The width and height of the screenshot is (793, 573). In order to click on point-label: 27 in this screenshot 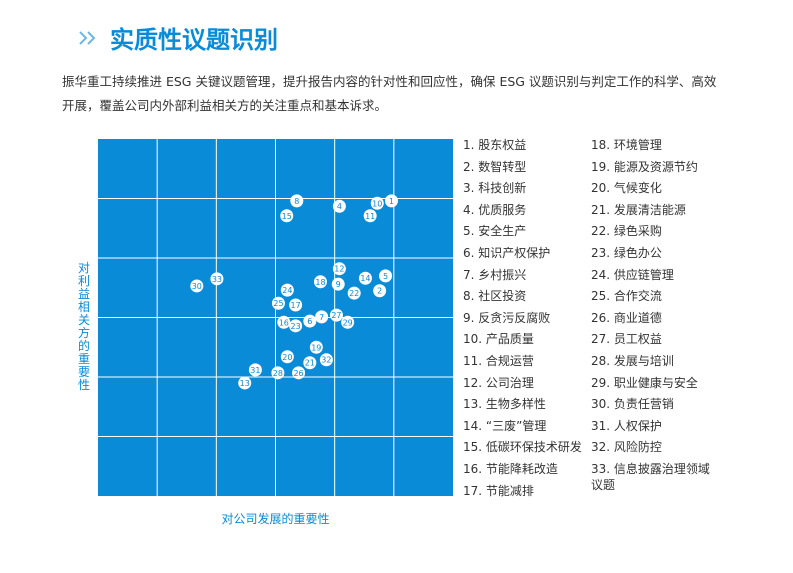, I will do `click(336, 315)`.